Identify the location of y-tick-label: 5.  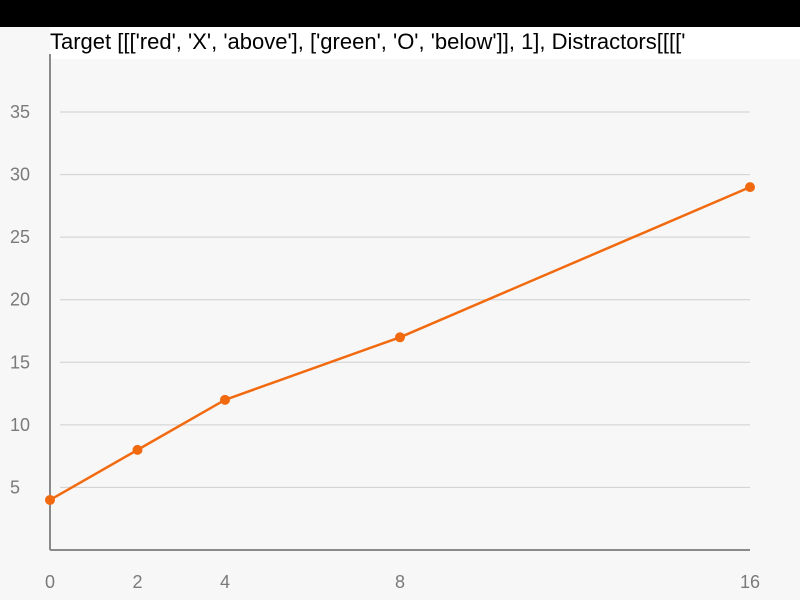
(15, 487).